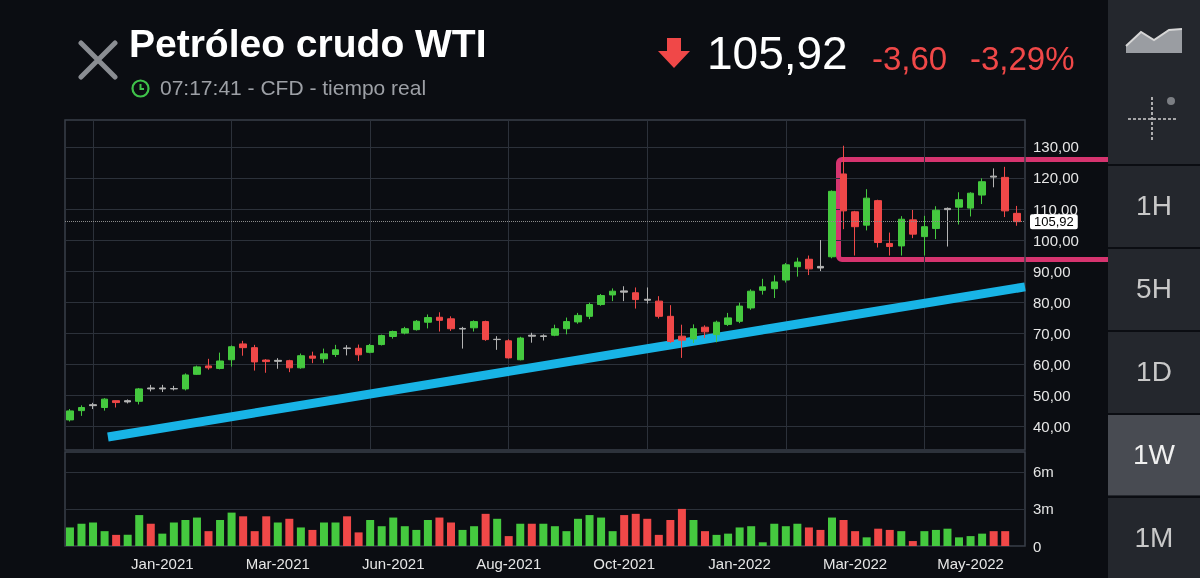  What do you see at coordinates (910, 59) in the screenshot?
I see `text: -3,60` at bounding box center [910, 59].